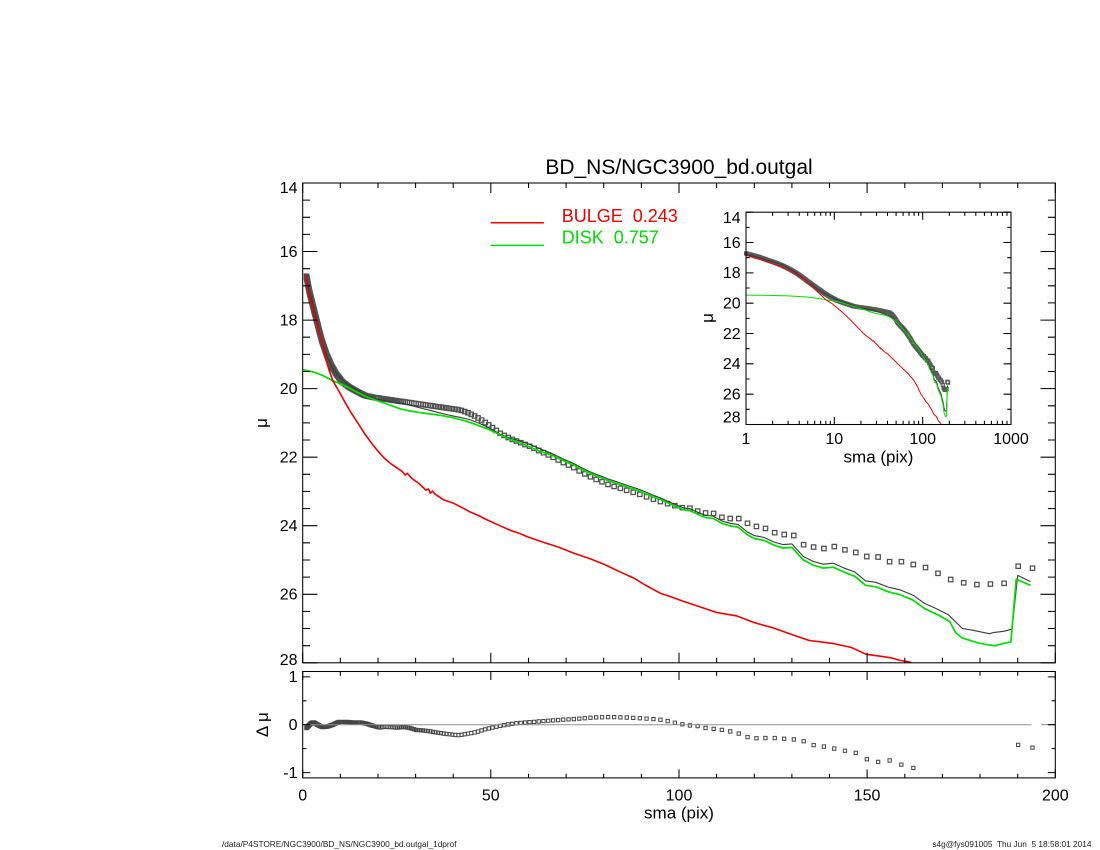 This screenshot has width=1100, height=850. Describe the element at coordinates (620, 216) in the screenshot. I see `svg-text: BULGE 0.243` at that location.